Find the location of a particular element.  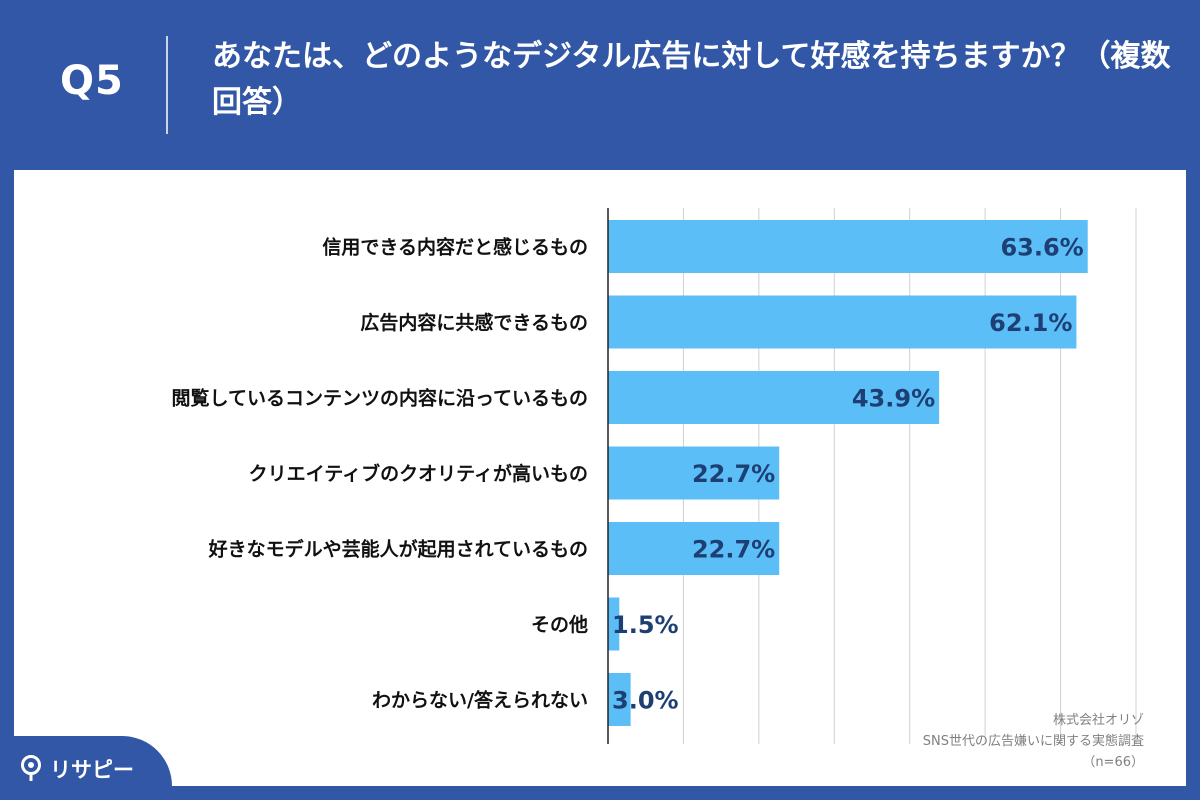

category-label: わからない/答えられない is located at coordinates (480, 700).